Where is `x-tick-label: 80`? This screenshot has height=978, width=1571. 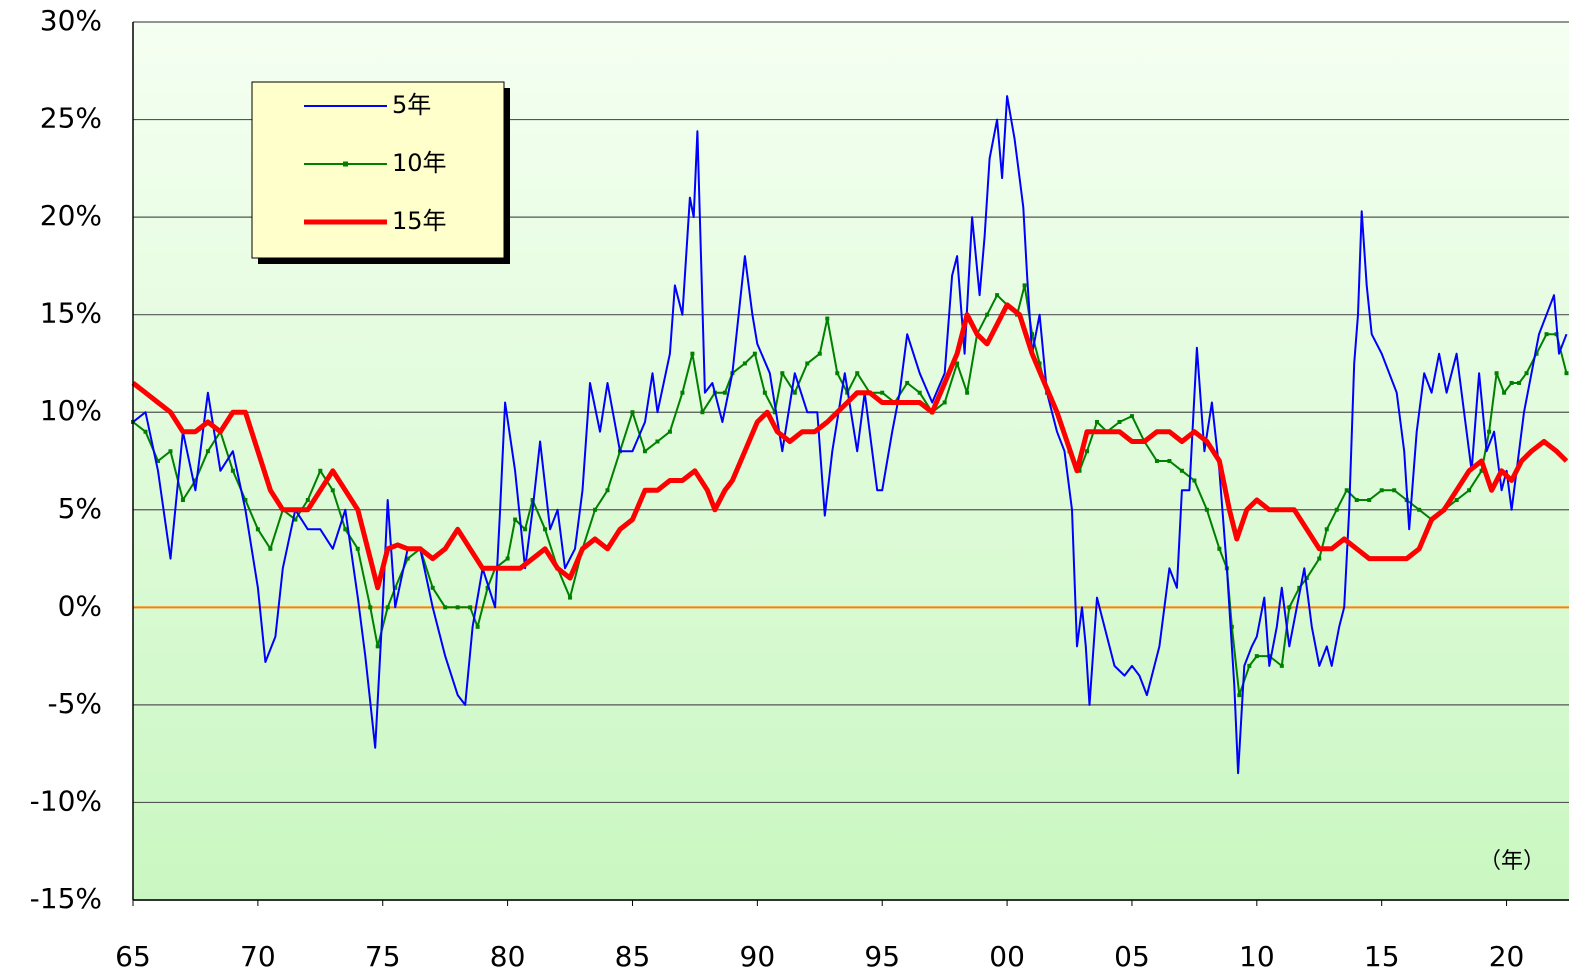 x-tick-label: 80 is located at coordinates (508, 956).